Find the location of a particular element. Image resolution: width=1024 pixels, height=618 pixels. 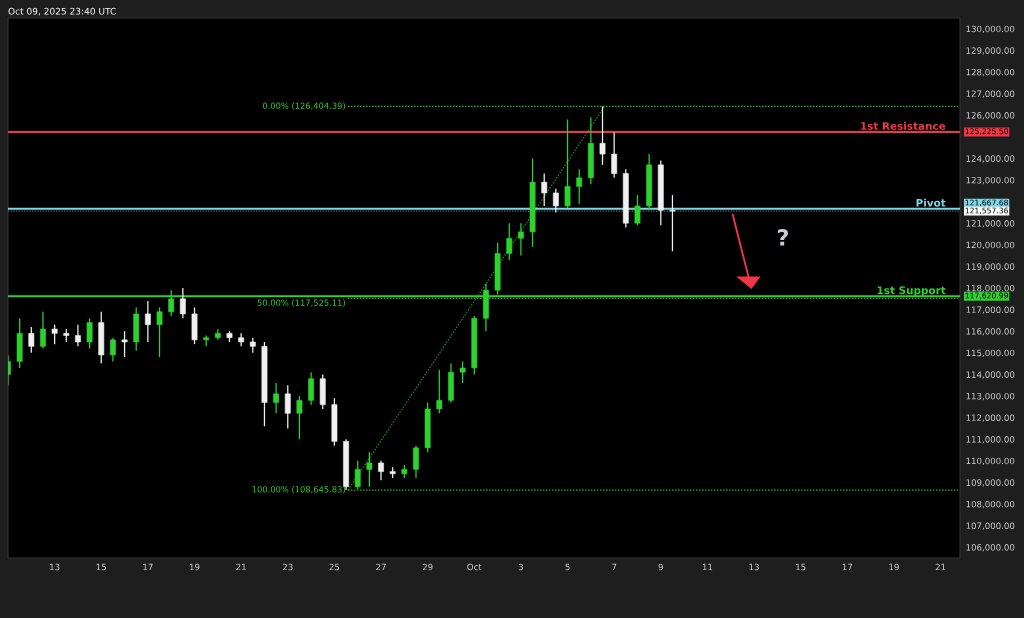

y-tick-label: 119,000.00 is located at coordinates (990, 267).